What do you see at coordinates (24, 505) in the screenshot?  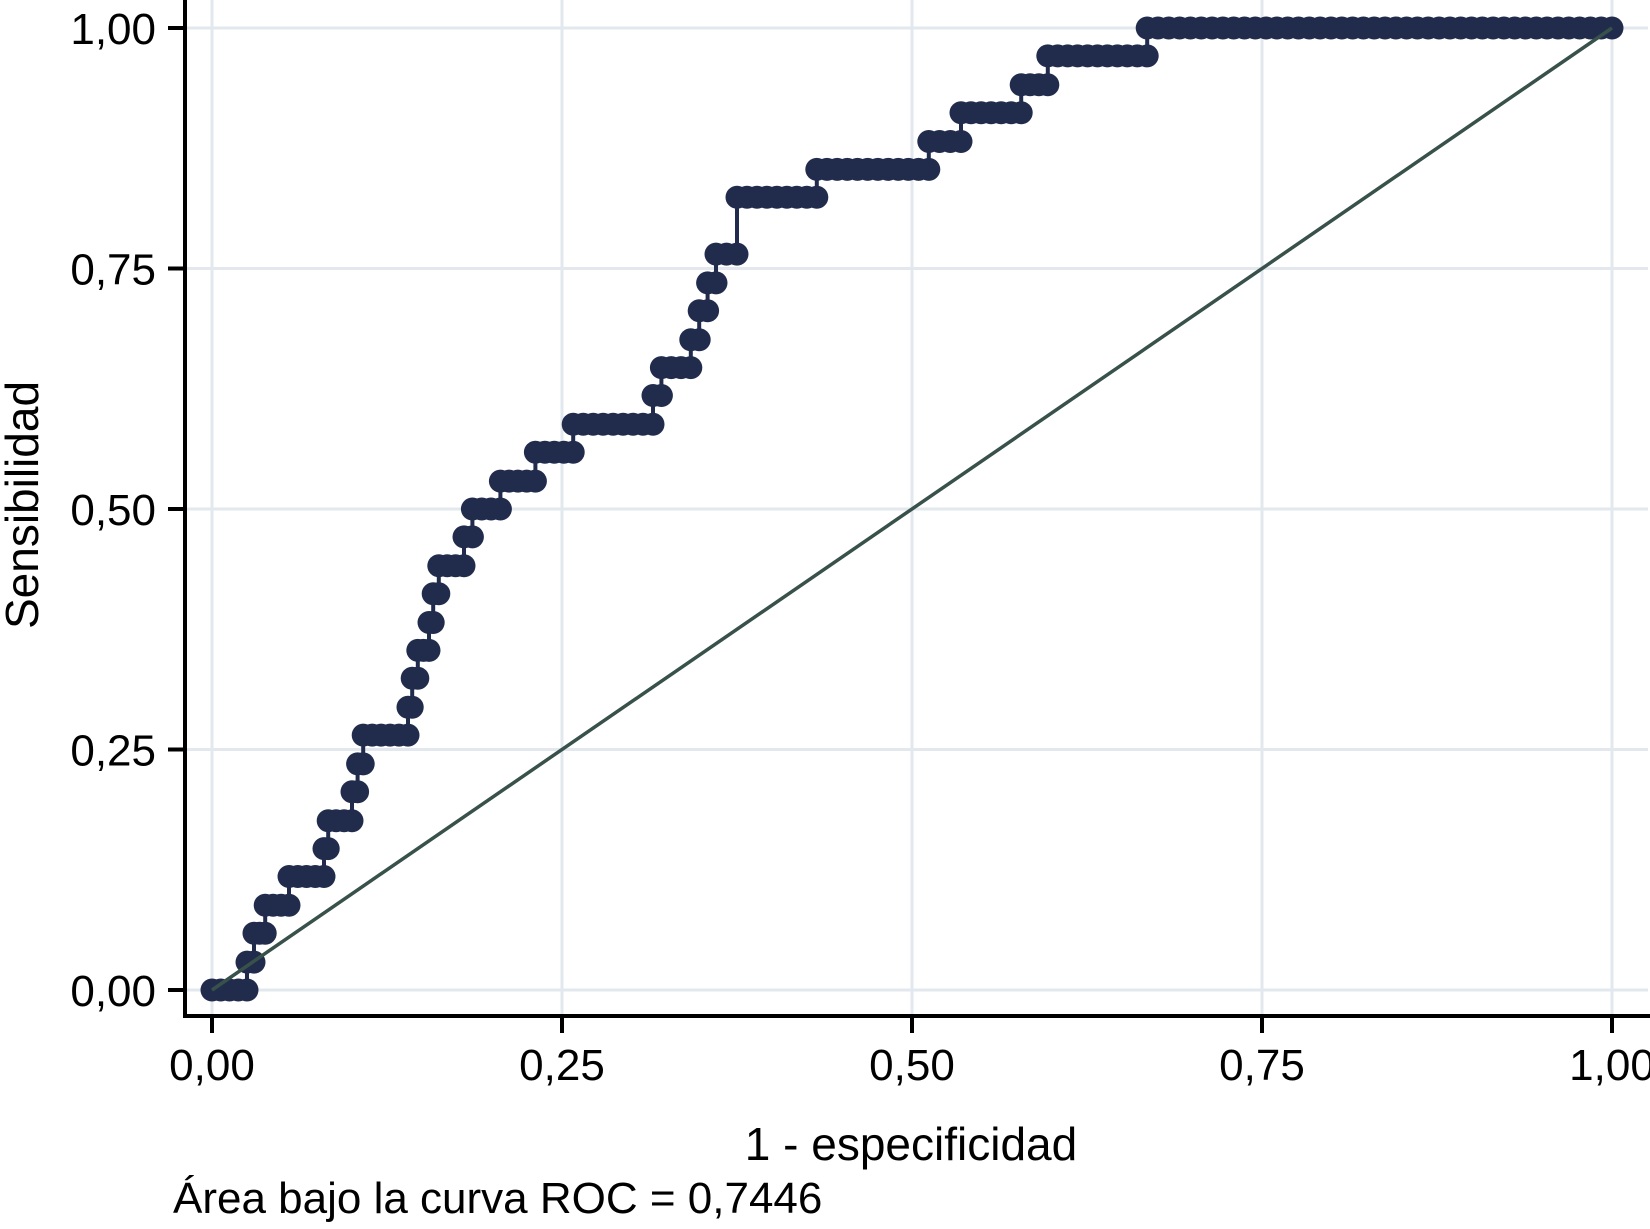 I see `y-axis-title: Sensibilidad` at bounding box center [24, 505].